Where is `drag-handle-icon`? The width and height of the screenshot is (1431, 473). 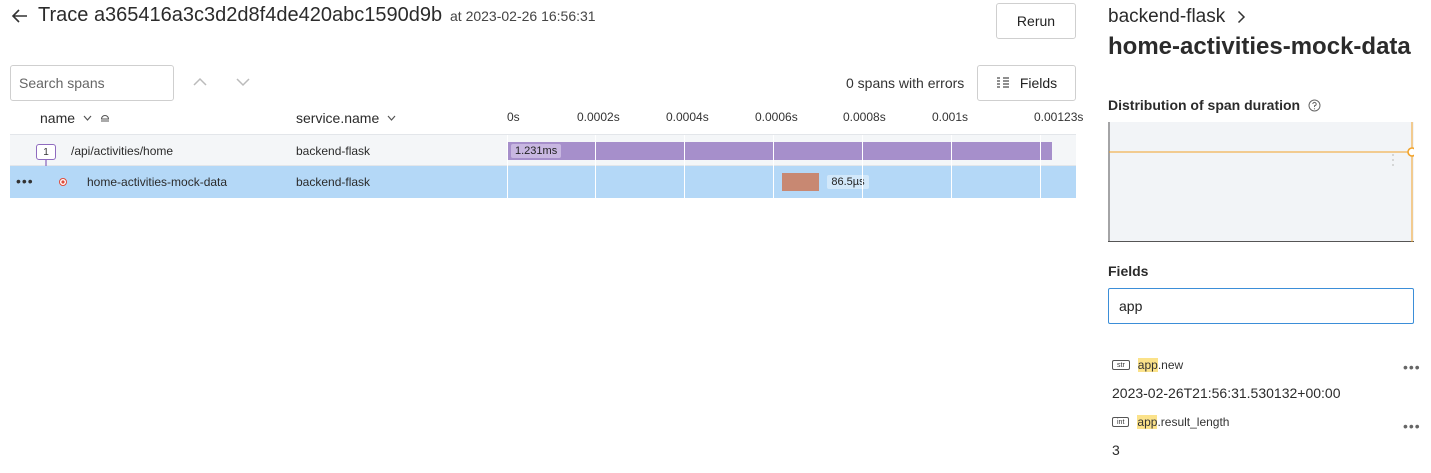
drag-handle-icon is located at coordinates (1393, 160).